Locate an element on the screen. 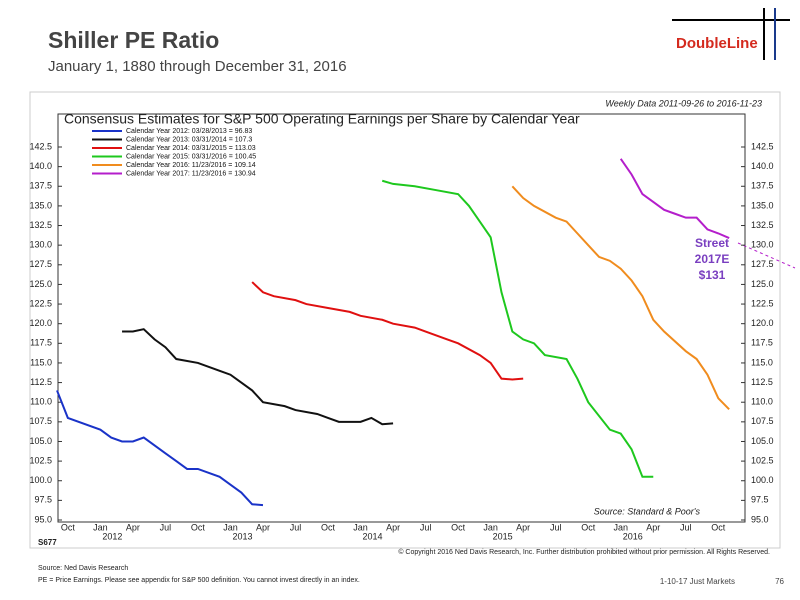 The width and height of the screenshot is (800, 600). y-tick-label: 117.5 is located at coordinates (41, 343).